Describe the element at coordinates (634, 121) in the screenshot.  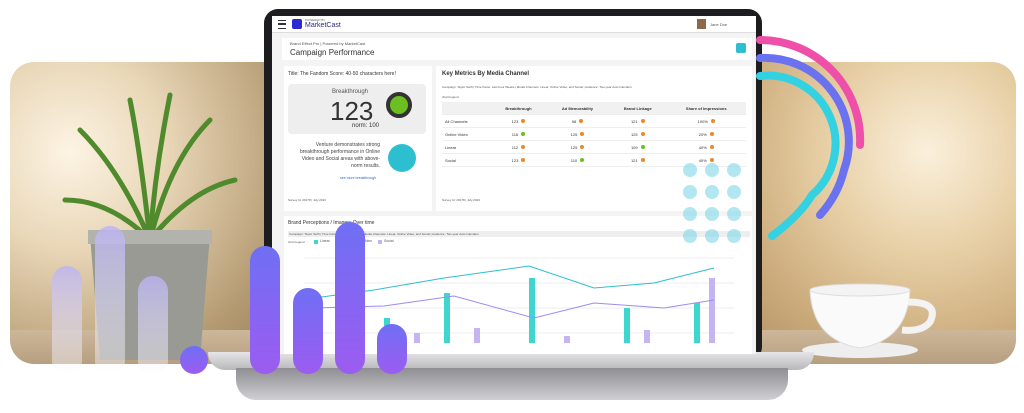
I see `cell-value: 121` at that location.